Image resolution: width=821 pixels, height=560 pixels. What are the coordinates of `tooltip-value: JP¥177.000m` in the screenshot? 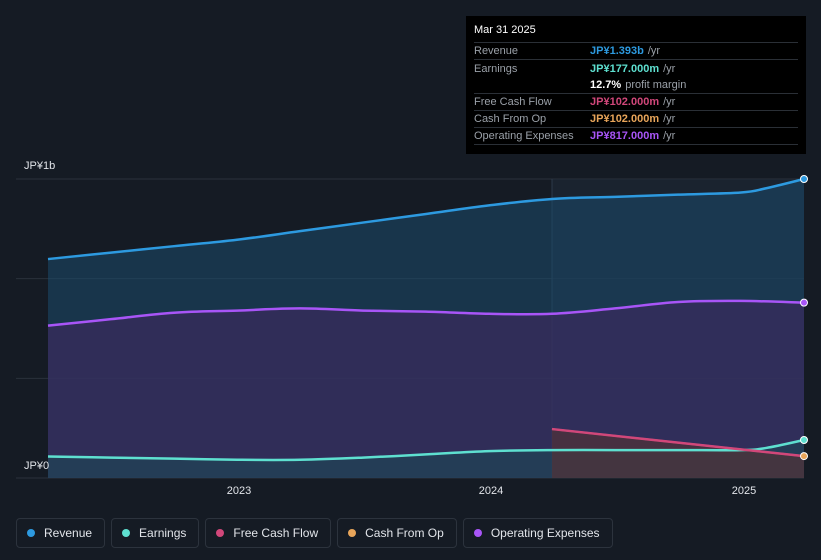 It's located at (625, 68).